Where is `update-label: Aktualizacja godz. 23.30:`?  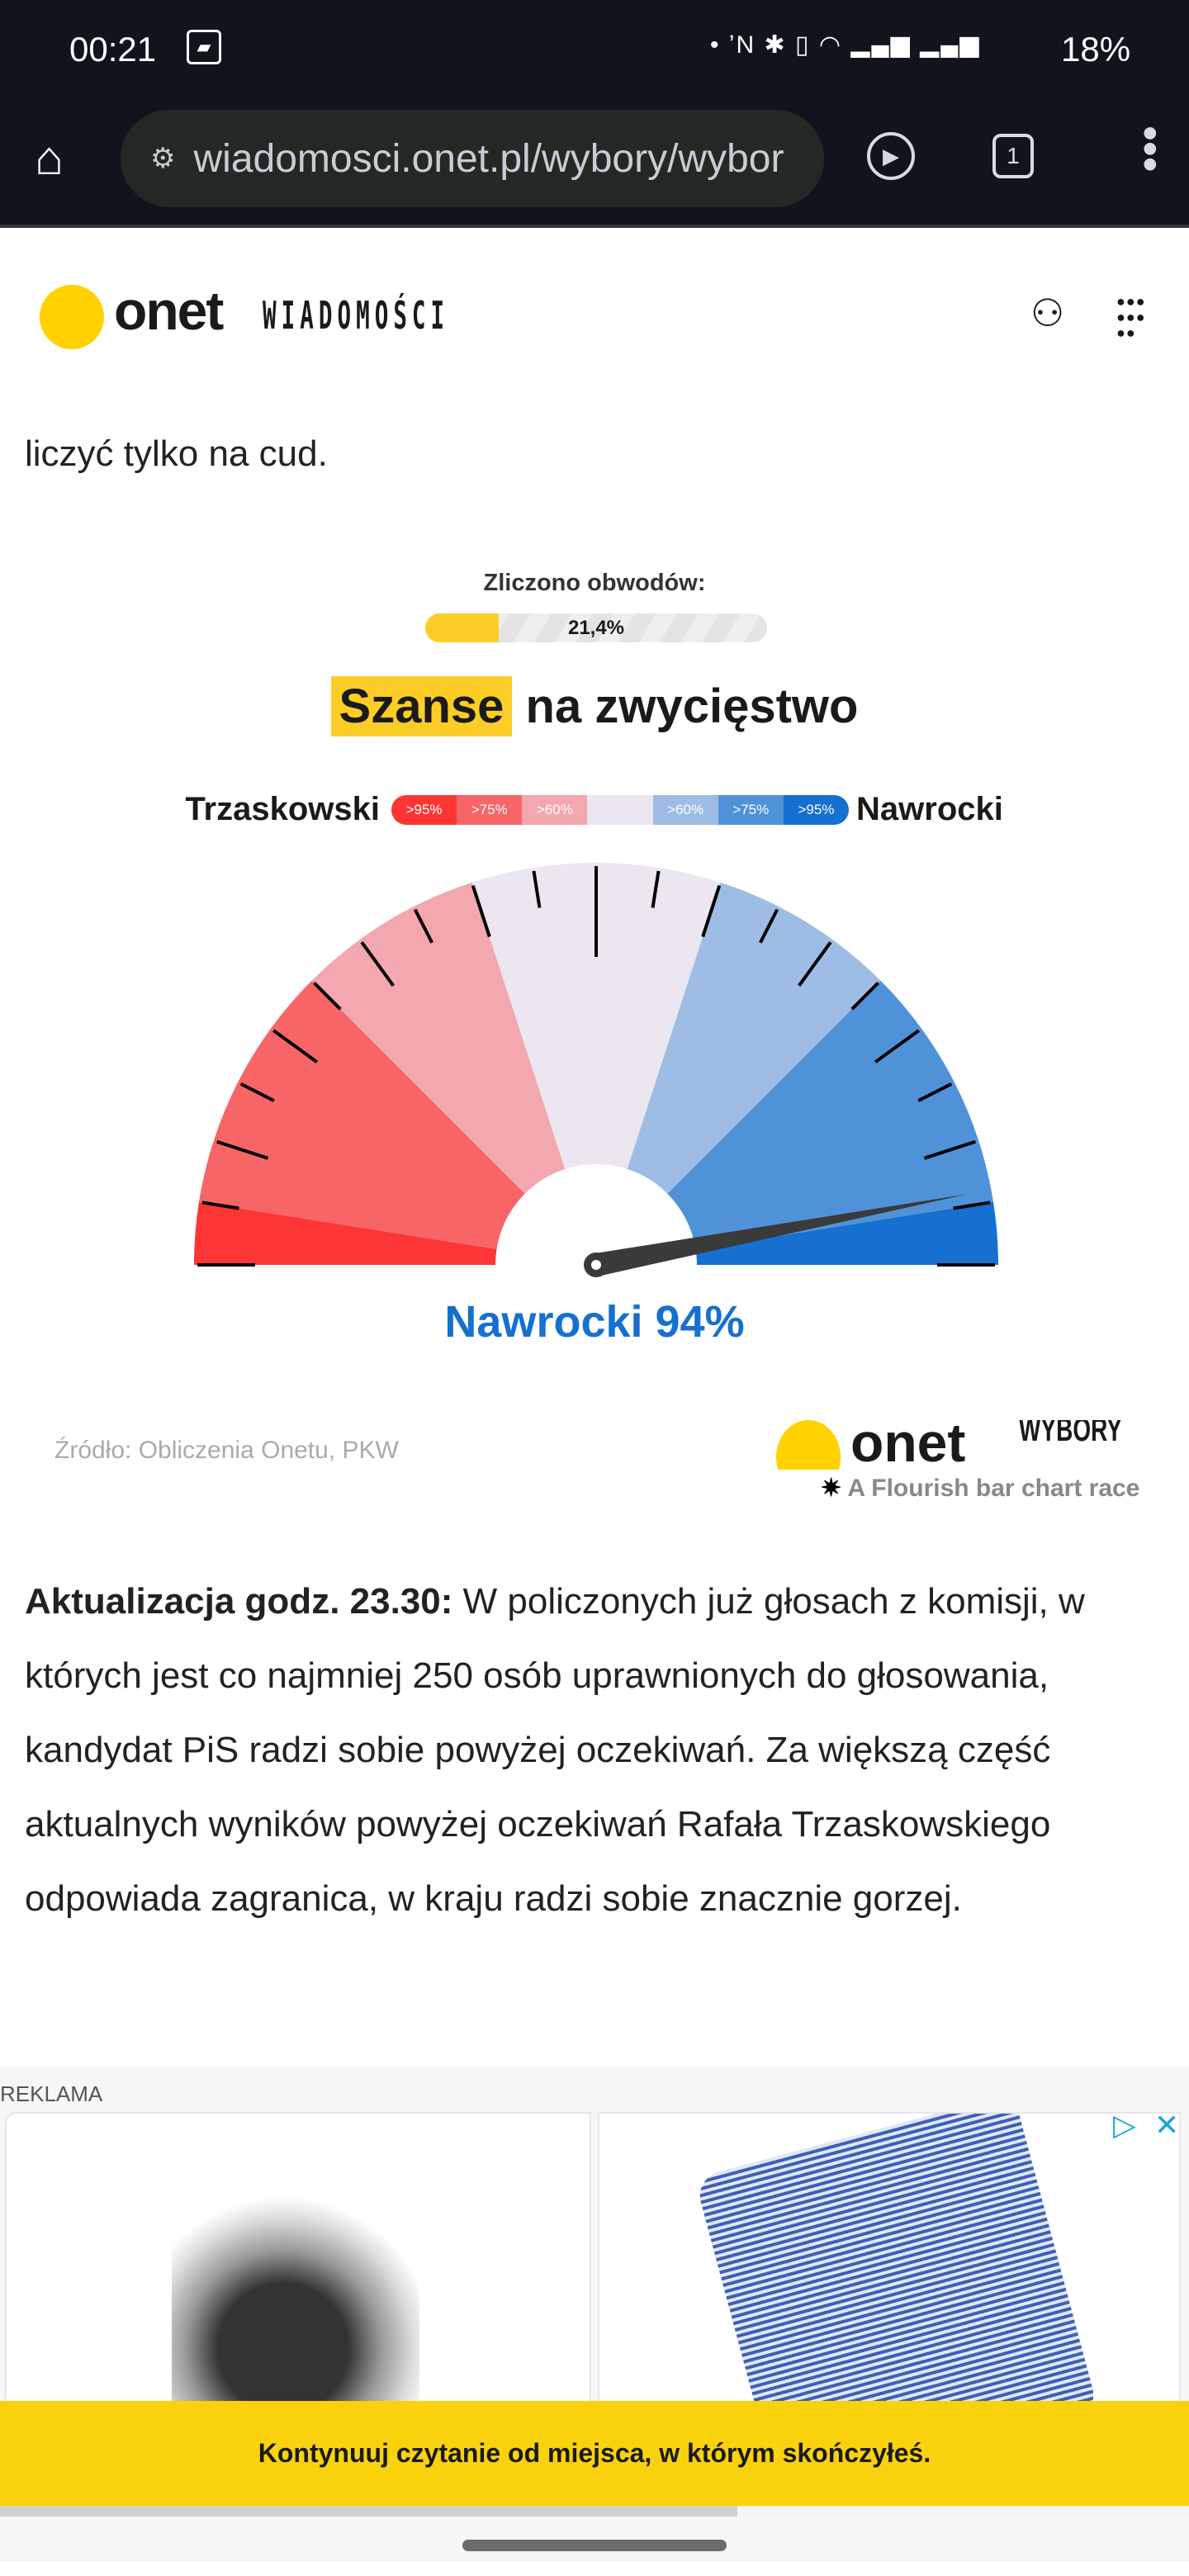
update-label: Aktualizacja godz. 23.30: is located at coordinates (239, 1601).